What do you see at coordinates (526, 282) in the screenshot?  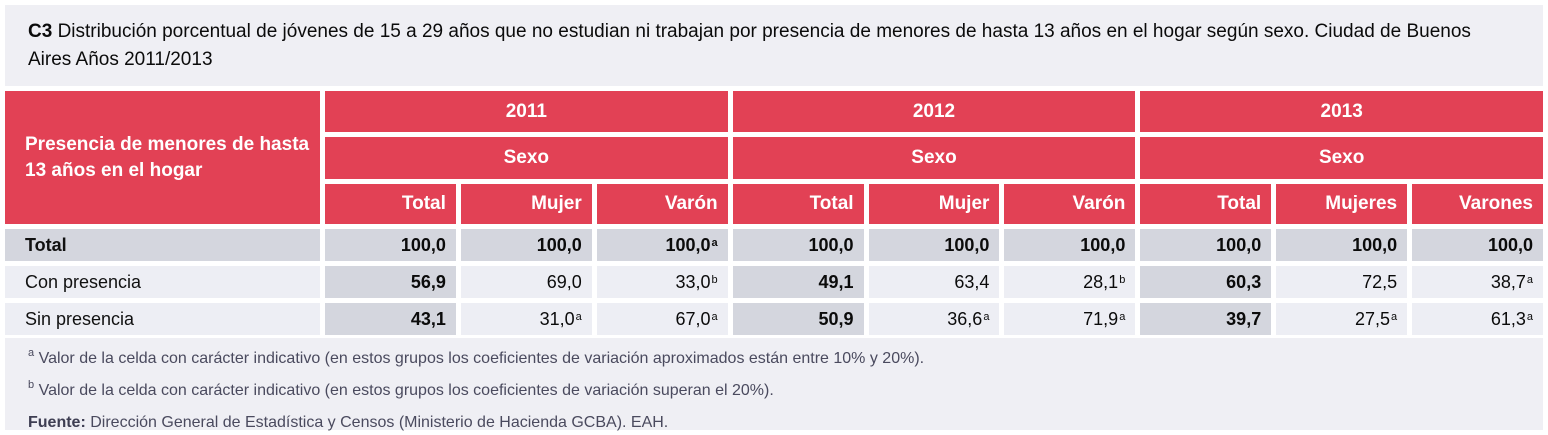 I see `value-cell: 69,0` at bounding box center [526, 282].